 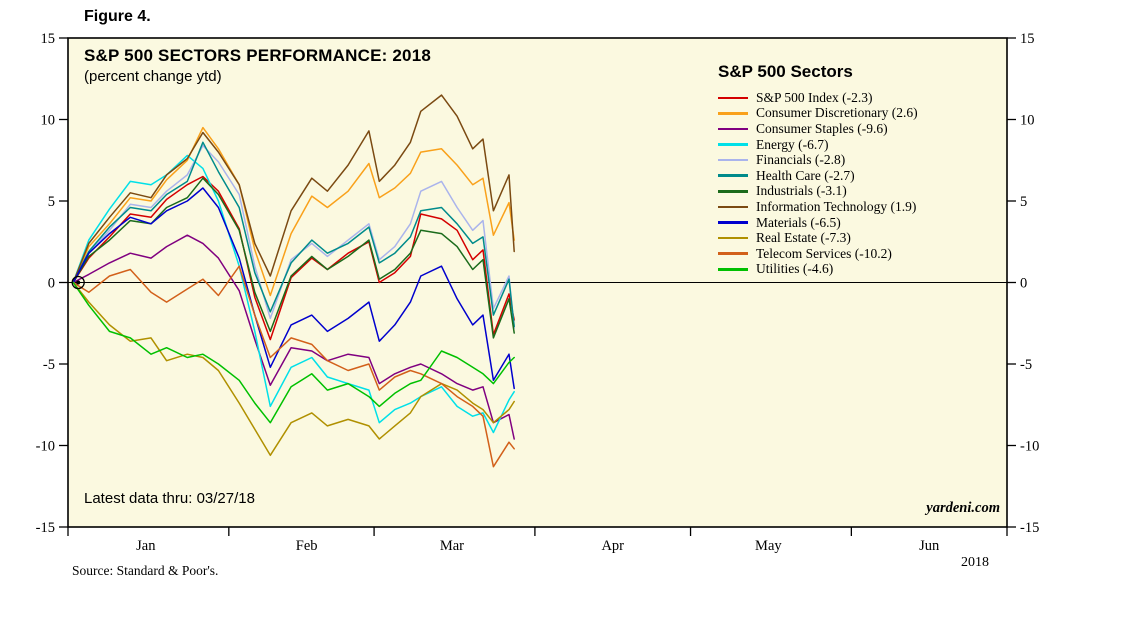 I want to click on x-month-label: Mar, so click(x=452, y=546).